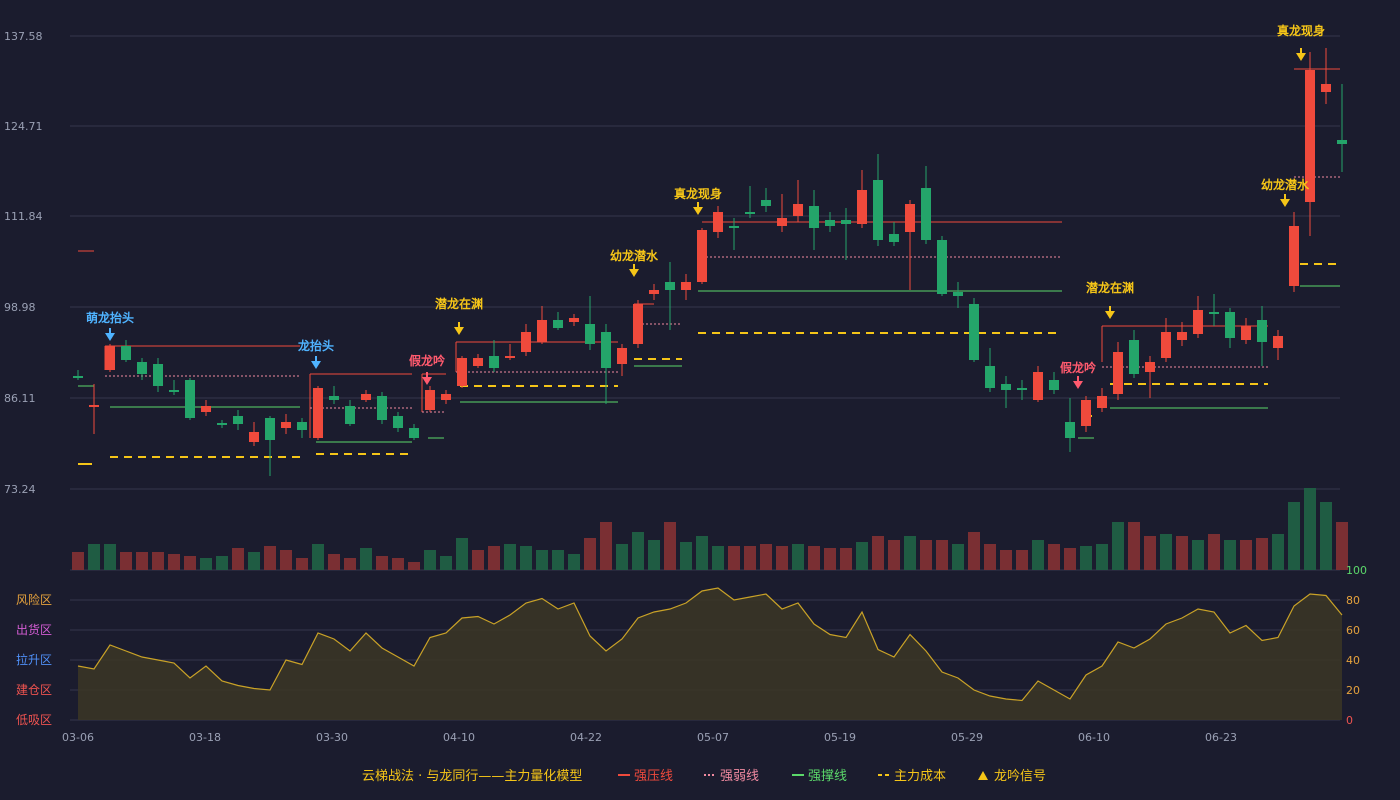 The image size is (1400, 800). Describe the element at coordinates (1094, 737) in the screenshot. I see `x-tick-label: 06-10` at that location.